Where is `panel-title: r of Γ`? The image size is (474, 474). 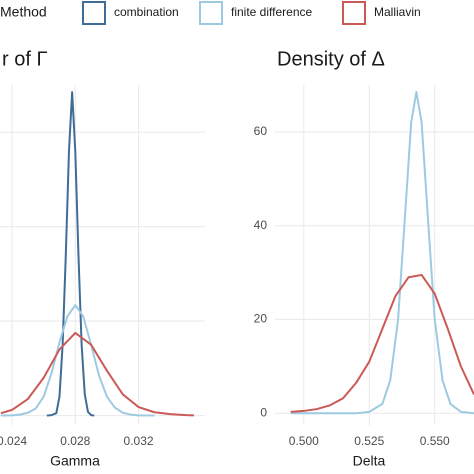
panel-title: r of Γ is located at coordinates (24, 59).